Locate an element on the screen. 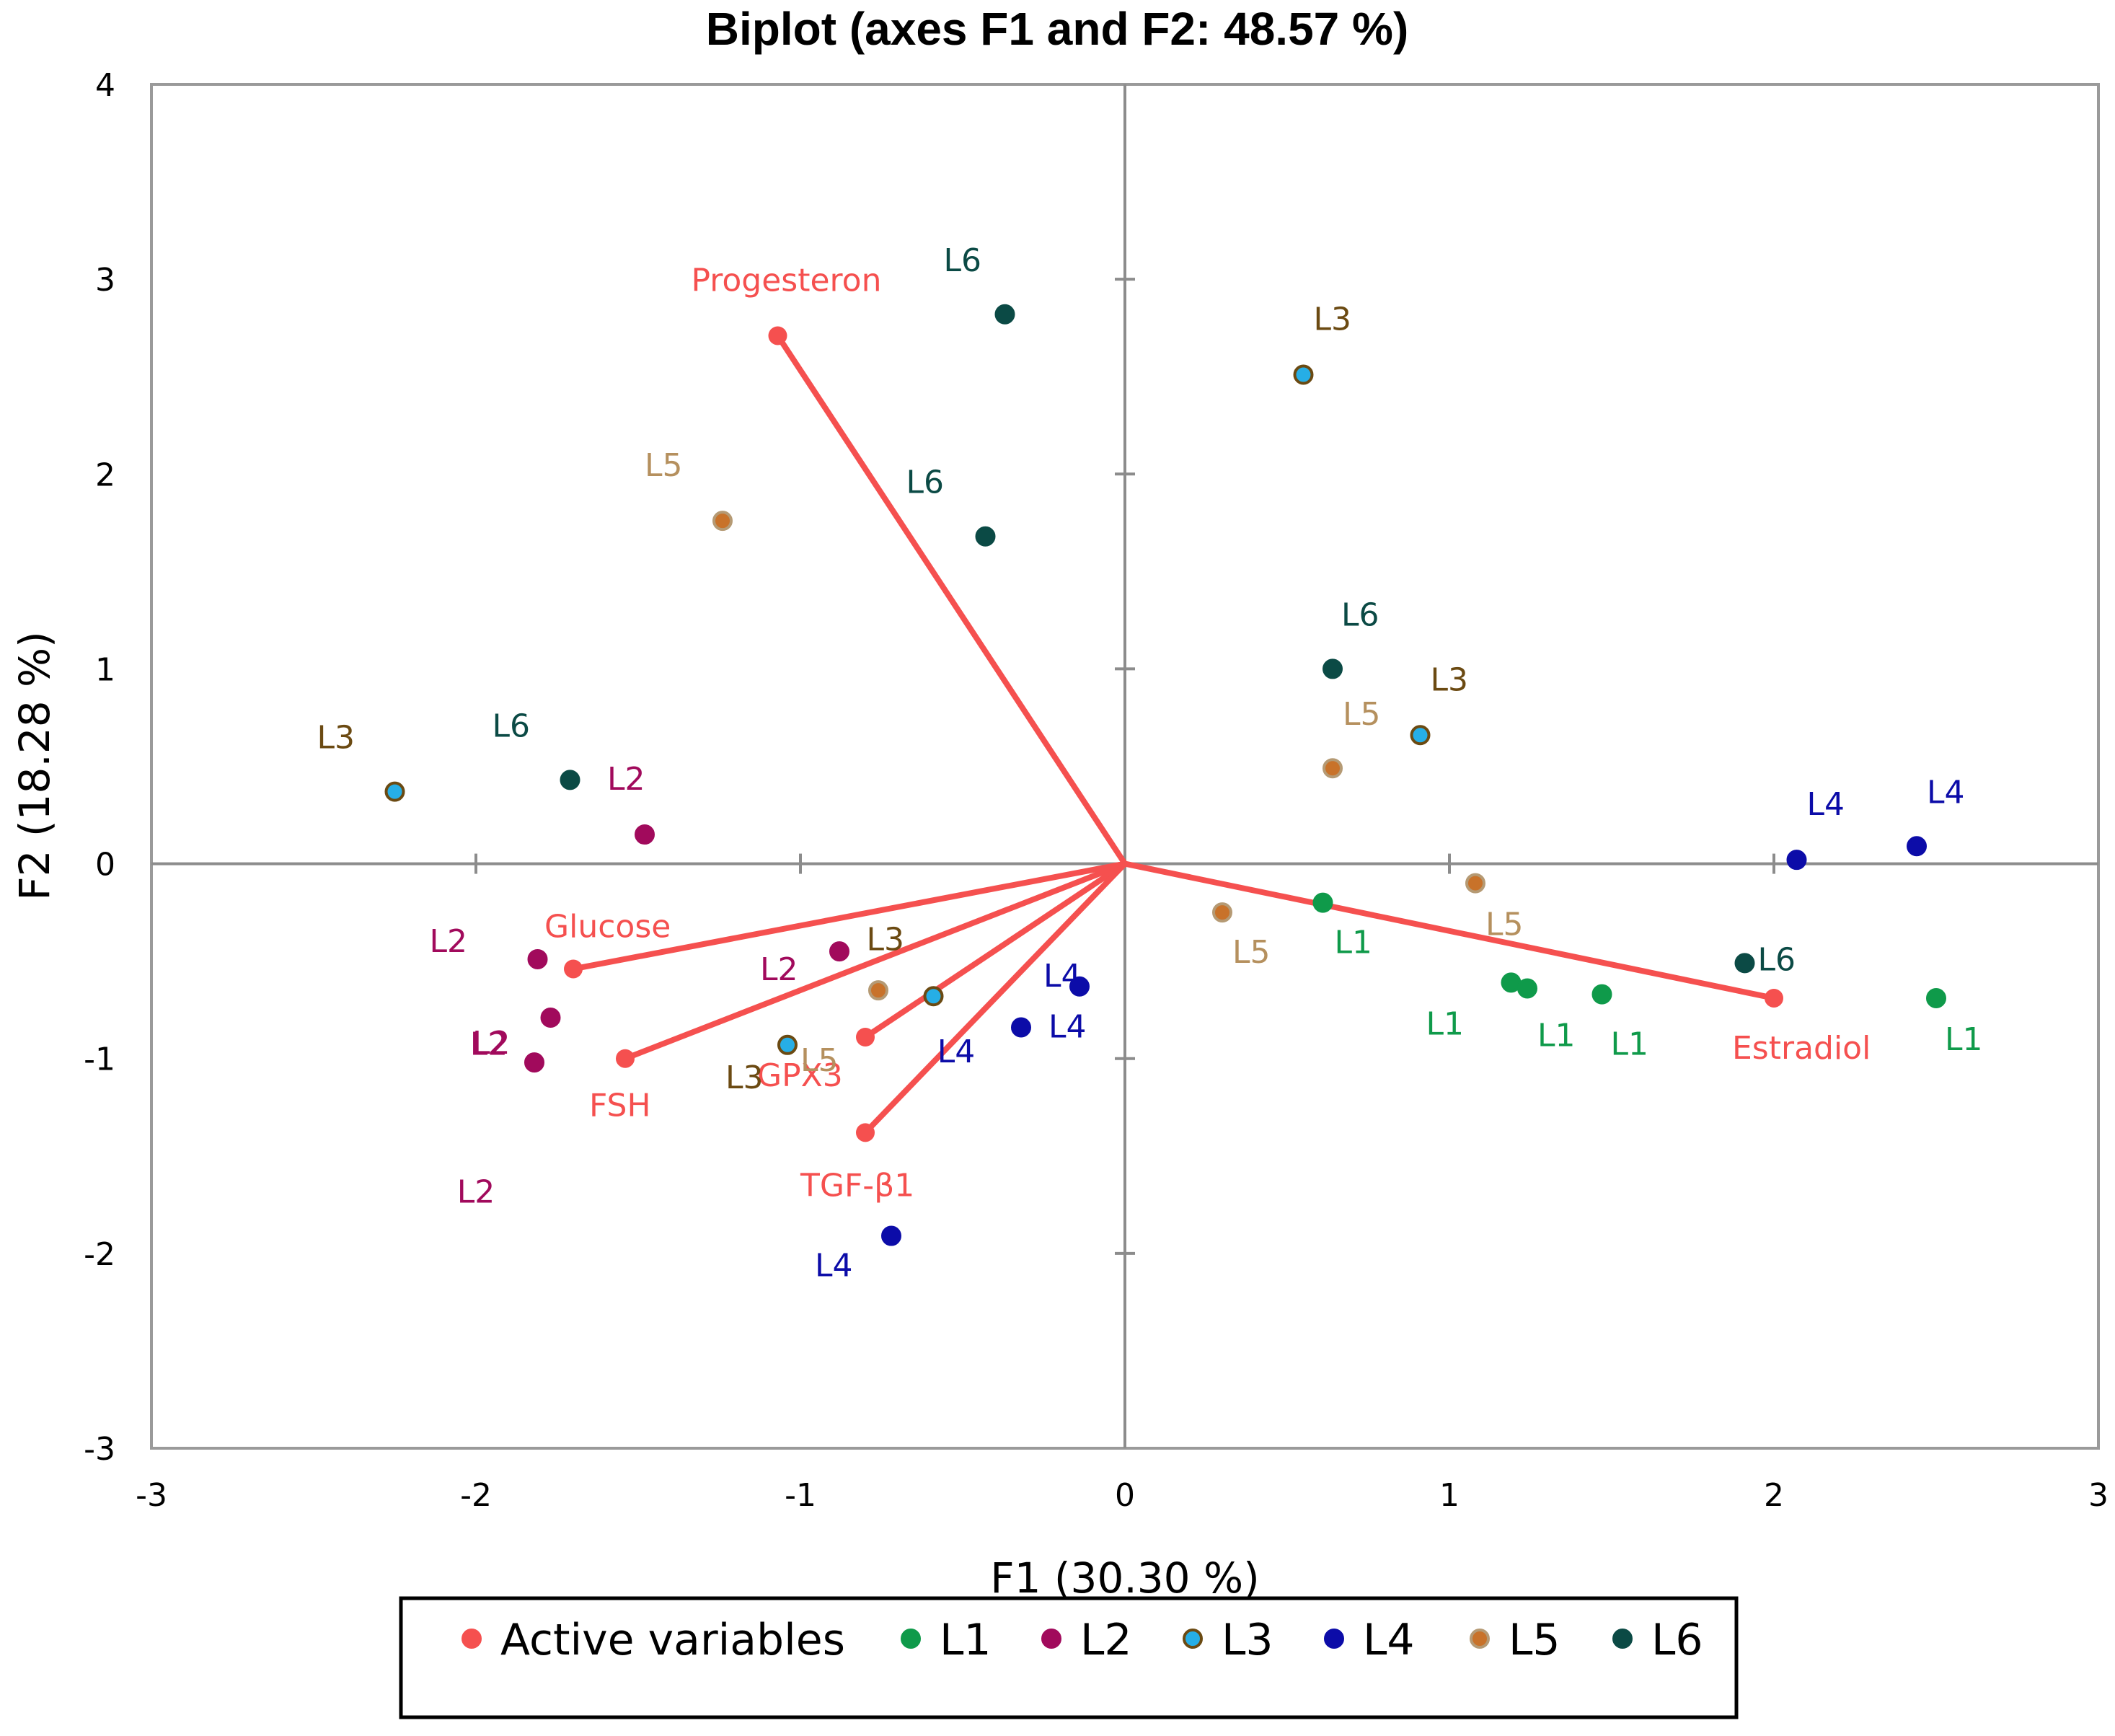 The image size is (2115, 1736). y-tick-label: 1 is located at coordinates (105, 669).